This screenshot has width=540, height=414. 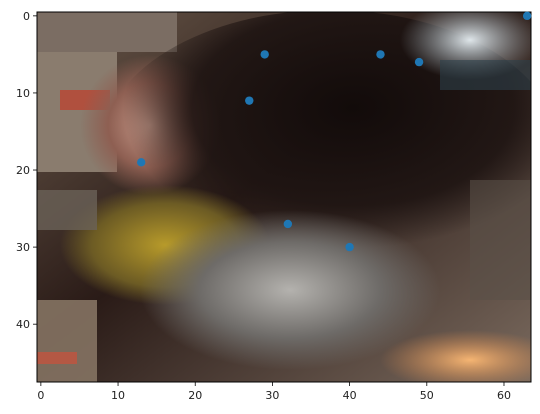 What do you see at coordinates (195, 395) in the screenshot?
I see `x-tick-label: 20` at bounding box center [195, 395].